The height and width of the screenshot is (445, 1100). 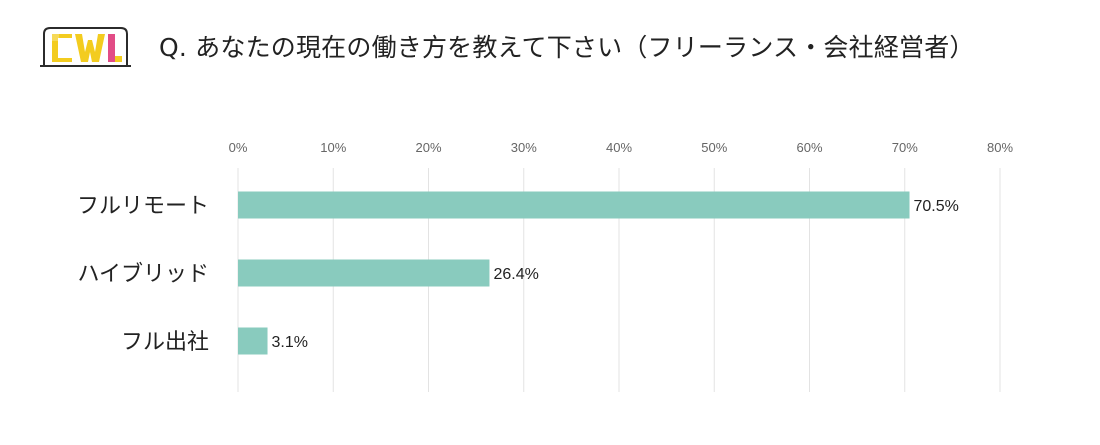 I want to click on header: Q. あなたの現在の働き方を教えて下さい（フリーランス・会社経営者）, so click(x=506, y=47).